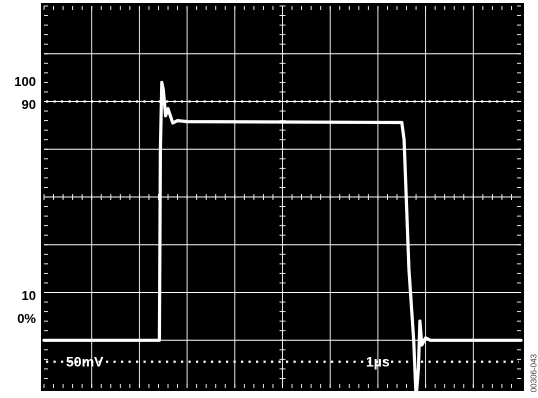 The height and width of the screenshot is (398, 538). What do you see at coordinates (533, 373) in the screenshot?
I see `figure-id: 00306-043` at bounding box center [533, 373].